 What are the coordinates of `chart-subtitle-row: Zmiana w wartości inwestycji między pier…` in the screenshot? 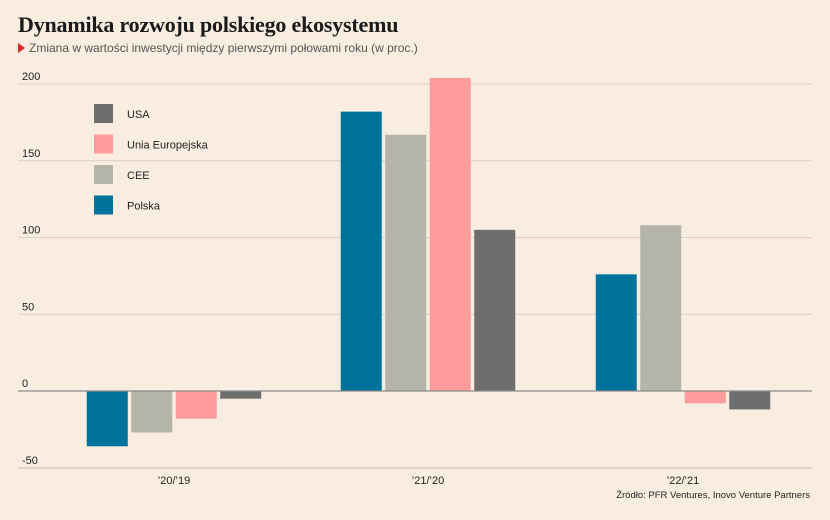 It's located at (218, 48).